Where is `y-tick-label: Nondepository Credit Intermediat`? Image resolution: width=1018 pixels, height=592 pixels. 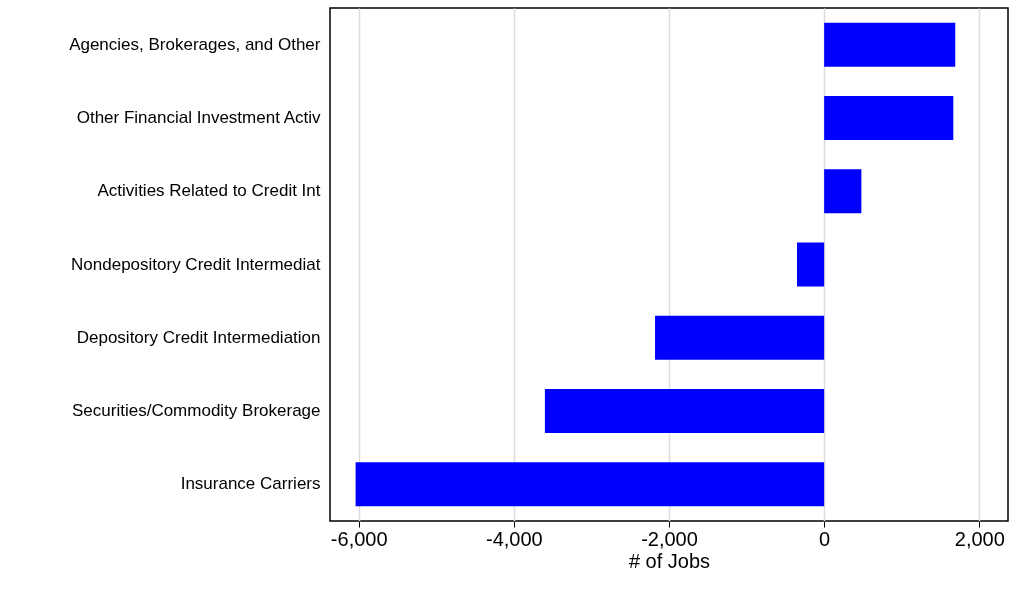
y-tick-label: Nondepository Credit Intermediat is located at coordinates (196, 264).